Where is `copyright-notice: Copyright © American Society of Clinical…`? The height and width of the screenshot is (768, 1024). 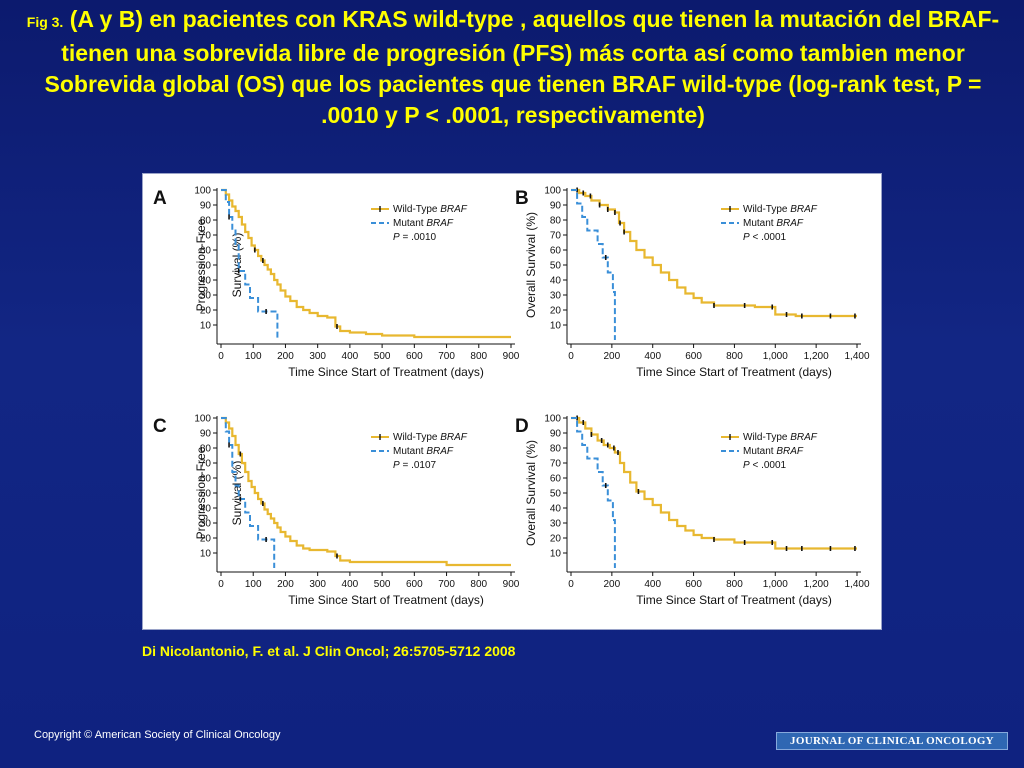 copyright-notice: Copyright © American Society of Clinical… is located at coordinates (157, 735).